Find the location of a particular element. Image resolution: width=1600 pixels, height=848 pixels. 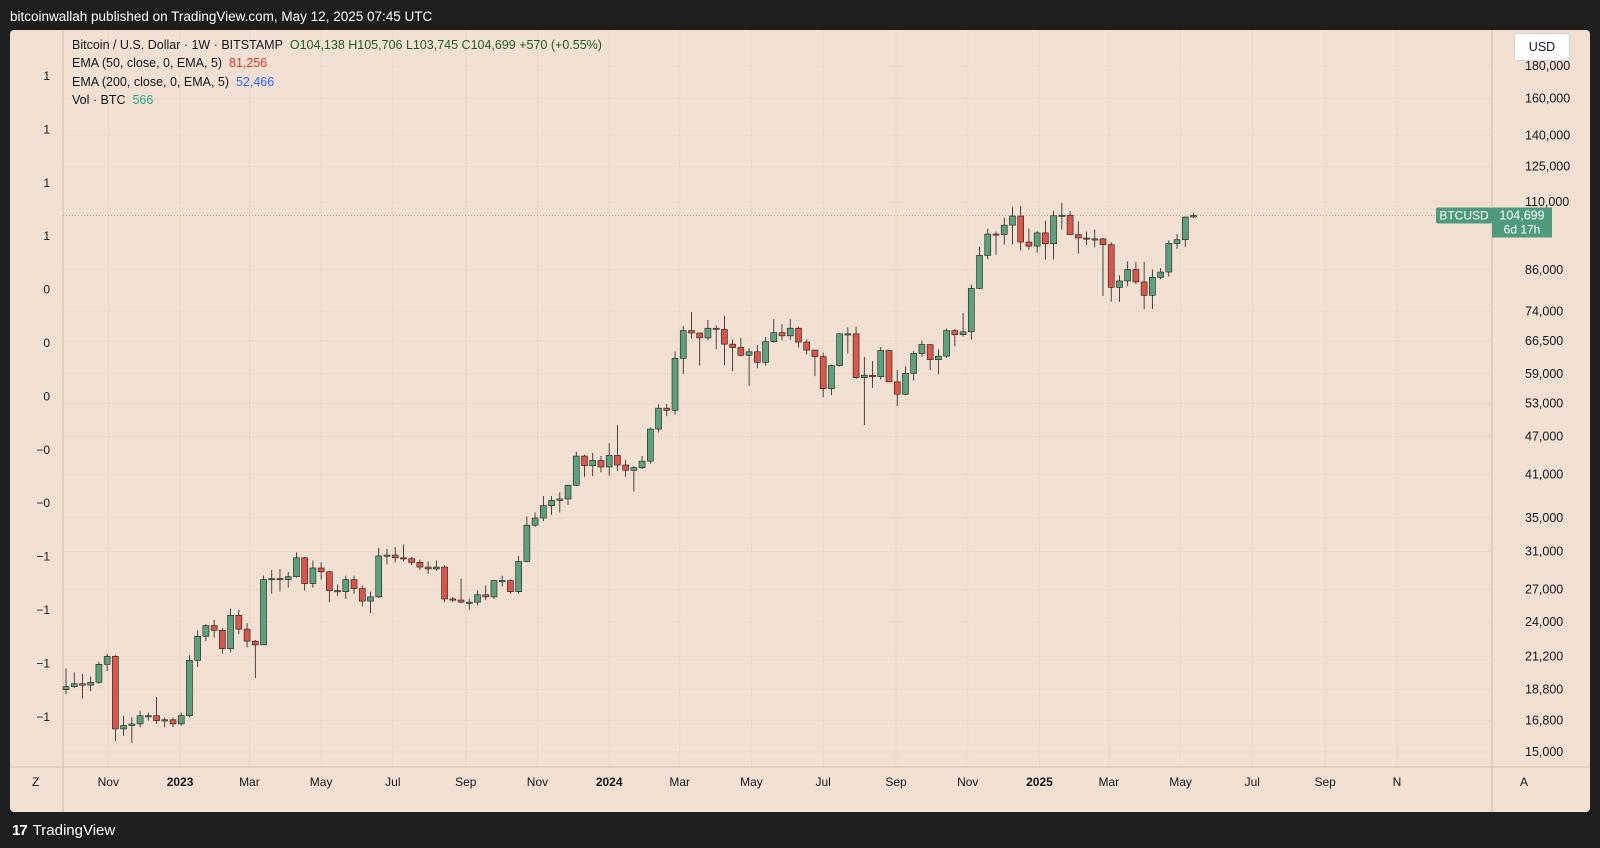

legend-ema200-row: EMA (200, close, 0, EMA, 5) 52,466 is located at coordinates (337, 82).